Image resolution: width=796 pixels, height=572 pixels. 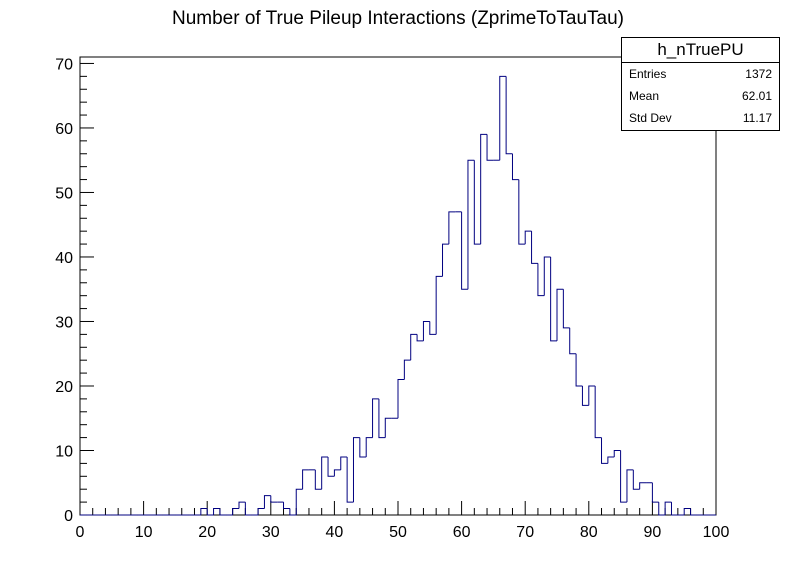 I want to click on y-tick-label: 70, so click(x=64, y=64).